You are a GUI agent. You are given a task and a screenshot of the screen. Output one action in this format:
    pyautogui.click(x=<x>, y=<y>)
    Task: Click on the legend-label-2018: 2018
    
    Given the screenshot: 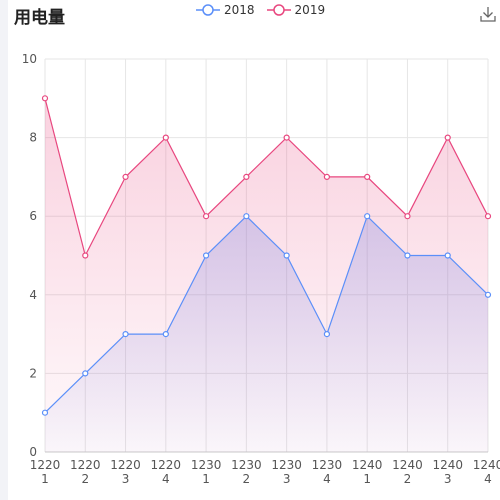 What is the action you would take?
    pyautogui.click(x=239, y=10)
    